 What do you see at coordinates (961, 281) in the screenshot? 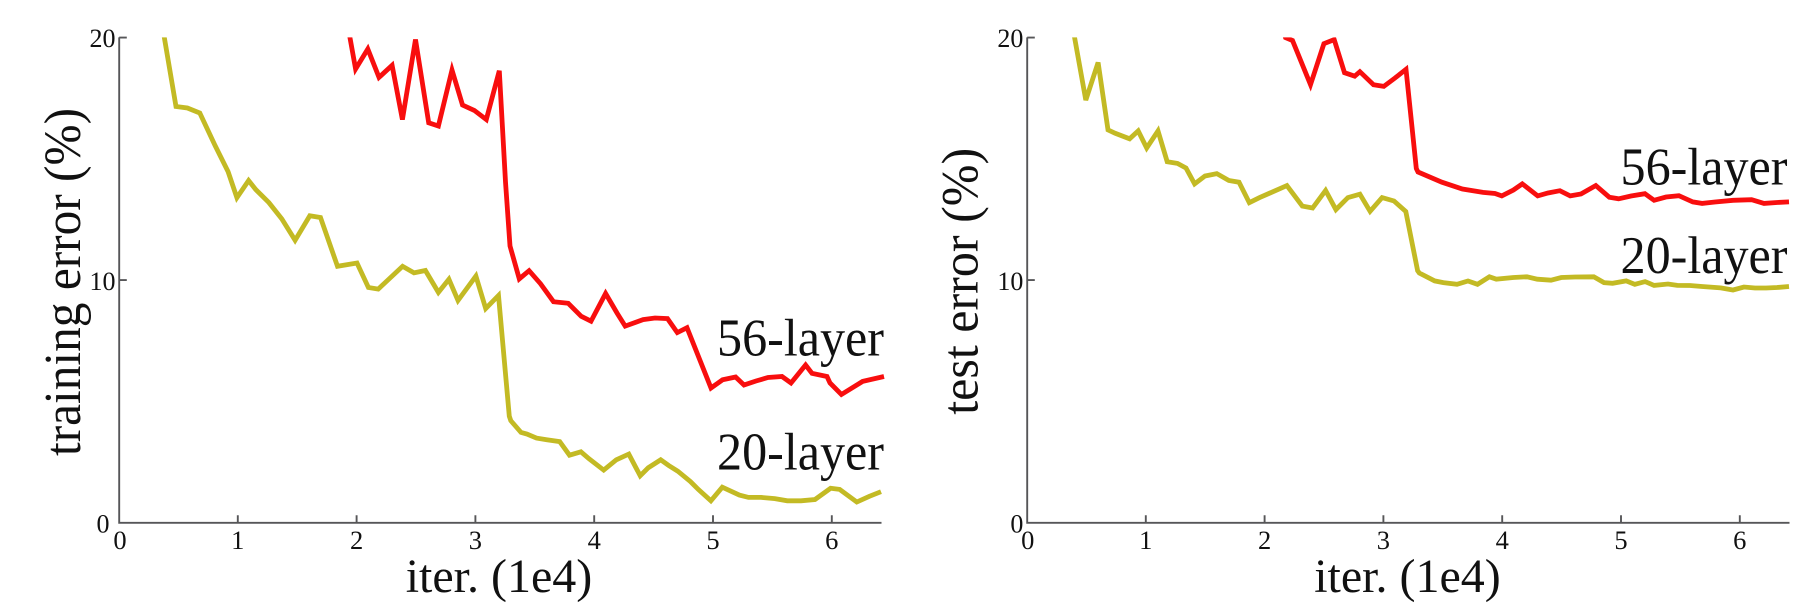
I see `svg-text: test error (%)` at bounding box center [961, 281].